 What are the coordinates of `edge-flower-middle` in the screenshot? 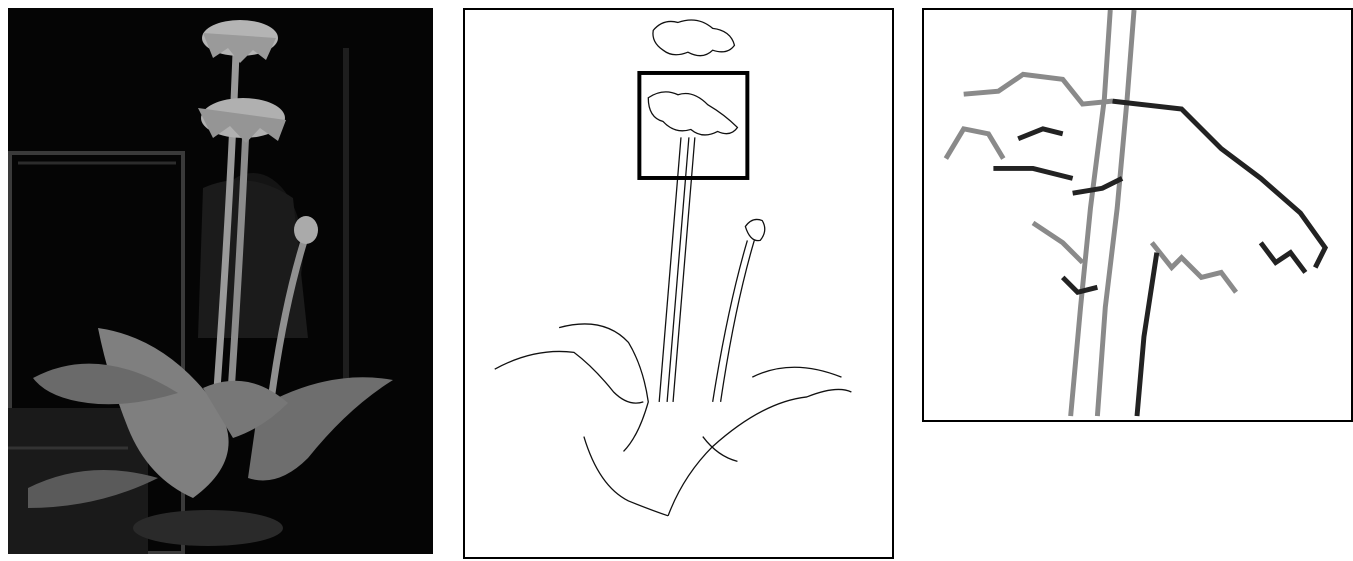 It's located at (693, 113).